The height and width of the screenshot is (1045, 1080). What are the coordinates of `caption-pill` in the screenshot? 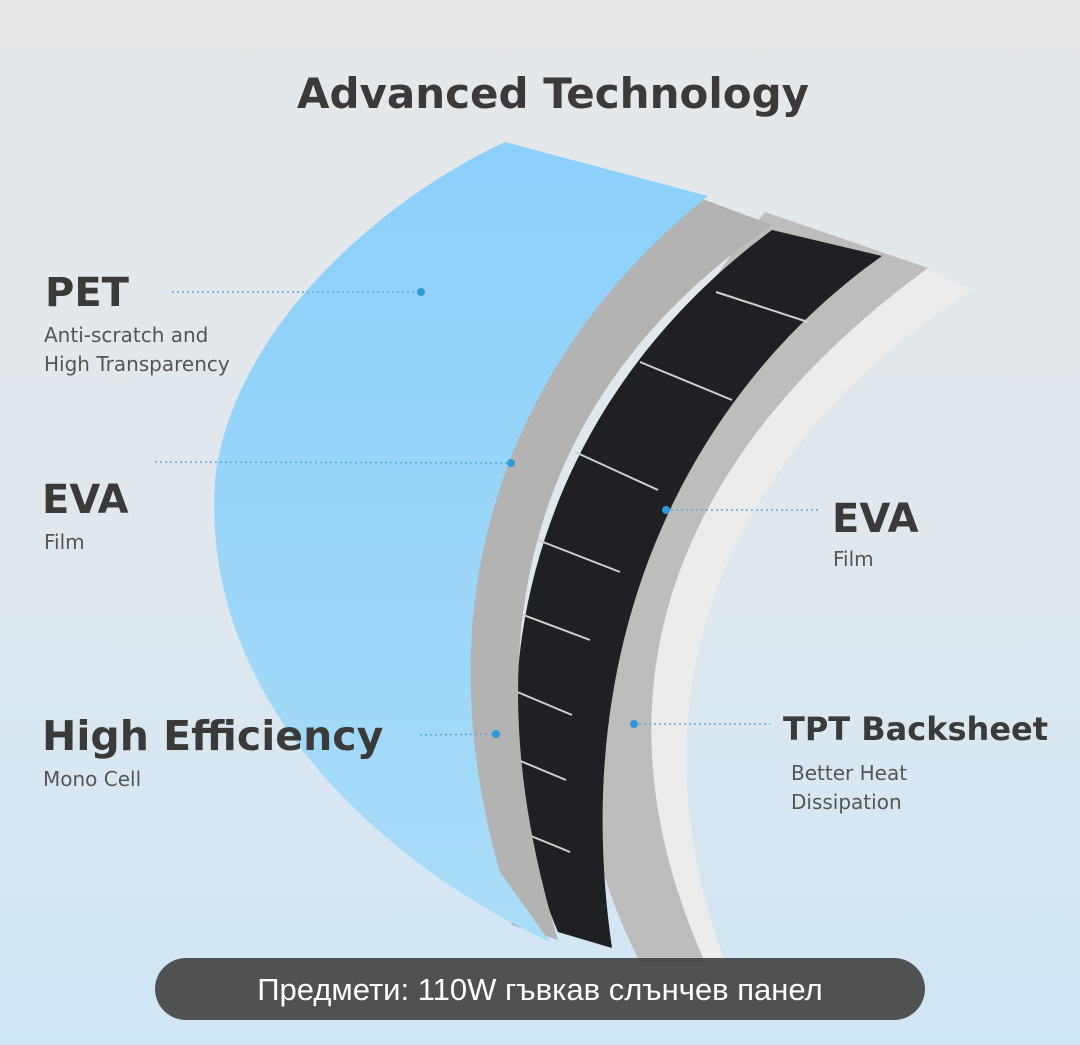 It's located at (540, 989).